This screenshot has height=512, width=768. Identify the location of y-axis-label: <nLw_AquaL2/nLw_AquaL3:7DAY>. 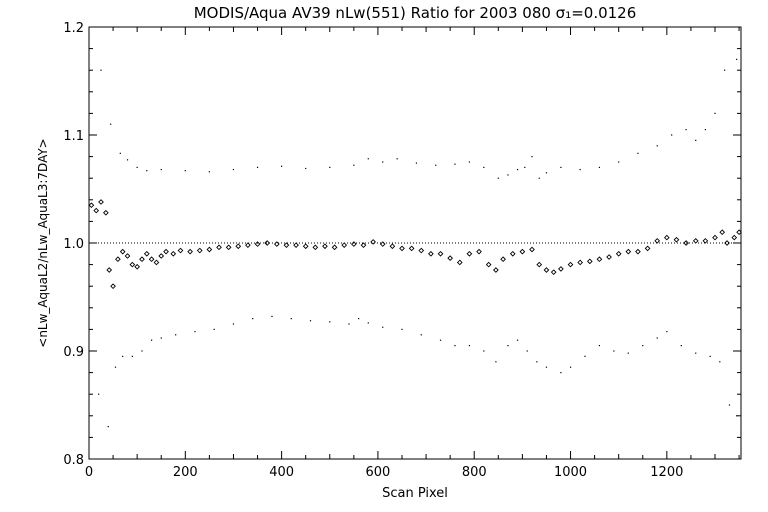
(43, 242).